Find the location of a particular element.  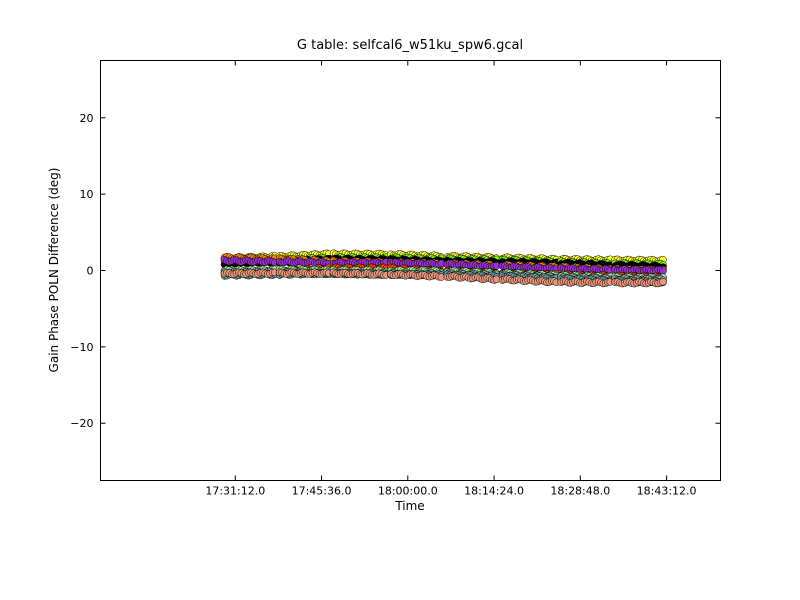

x-tick-label: 18:00:00.0 is located at coordinates (408, 491).